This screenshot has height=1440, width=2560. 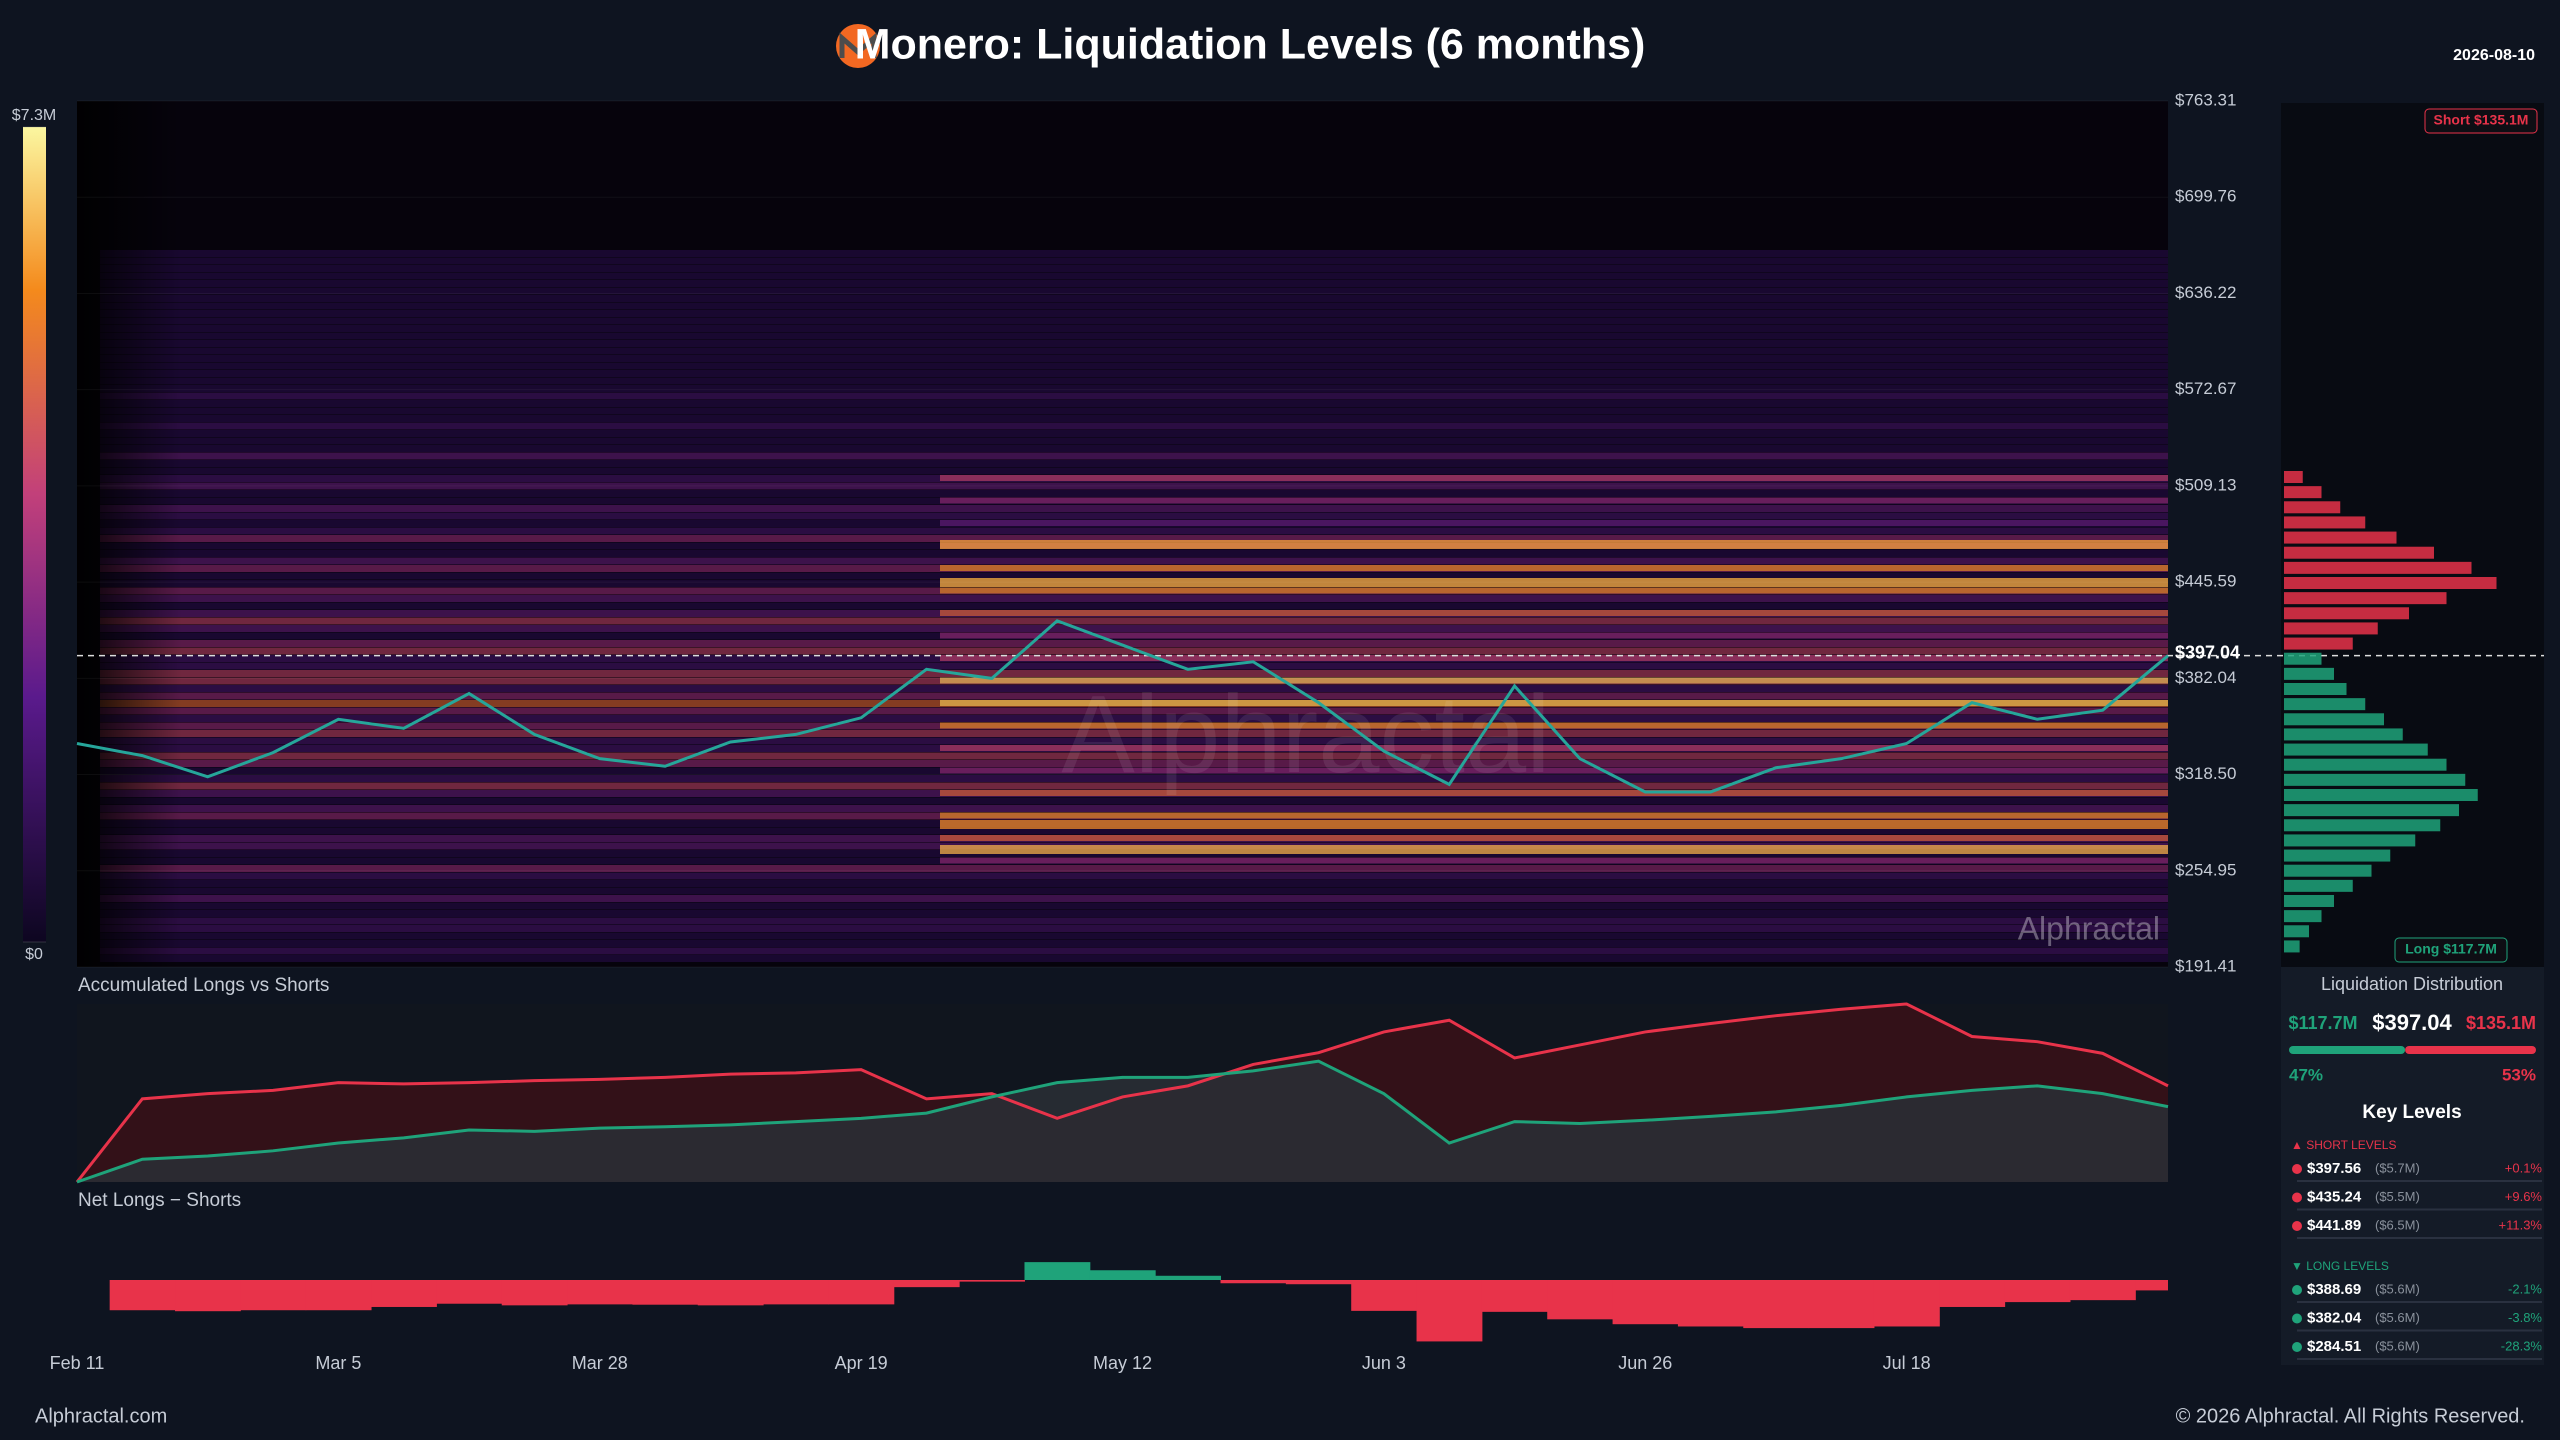 I want to click on long-box-label: Long $117.7M, so click(x=2451, y=949).